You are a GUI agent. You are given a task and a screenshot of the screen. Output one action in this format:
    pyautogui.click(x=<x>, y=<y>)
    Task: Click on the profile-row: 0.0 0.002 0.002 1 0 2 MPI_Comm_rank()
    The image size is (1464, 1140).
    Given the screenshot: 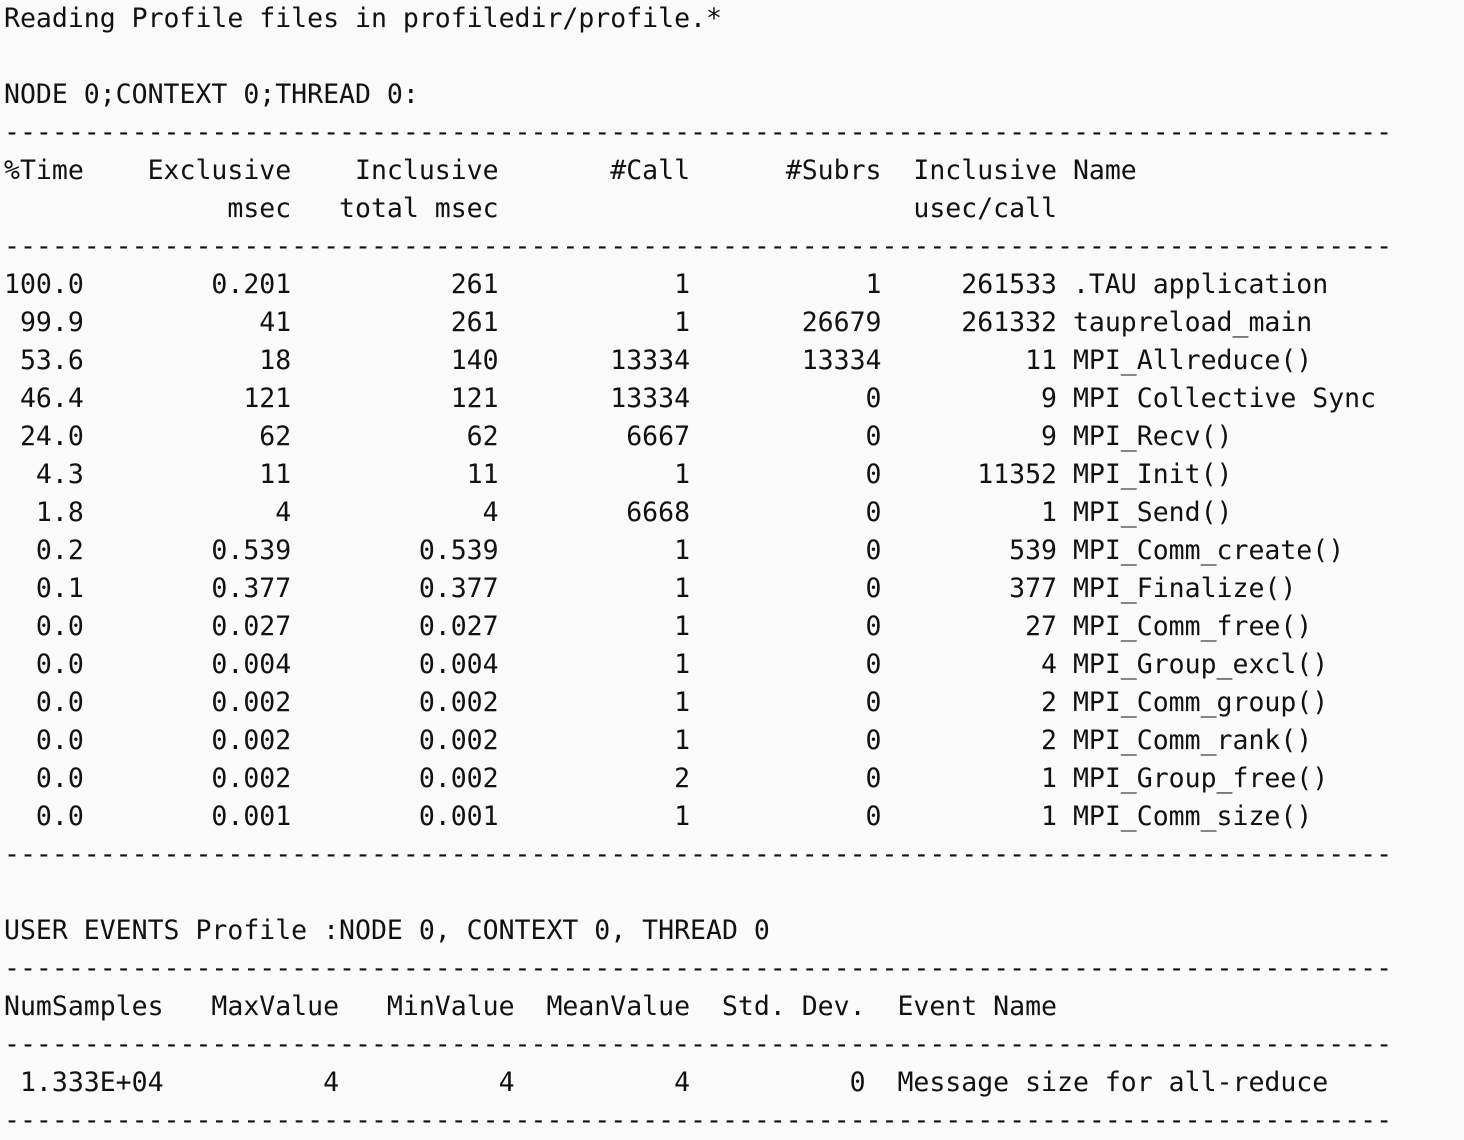 What is the action you would take?
    pyautogui.click(x=658, y=740)
    